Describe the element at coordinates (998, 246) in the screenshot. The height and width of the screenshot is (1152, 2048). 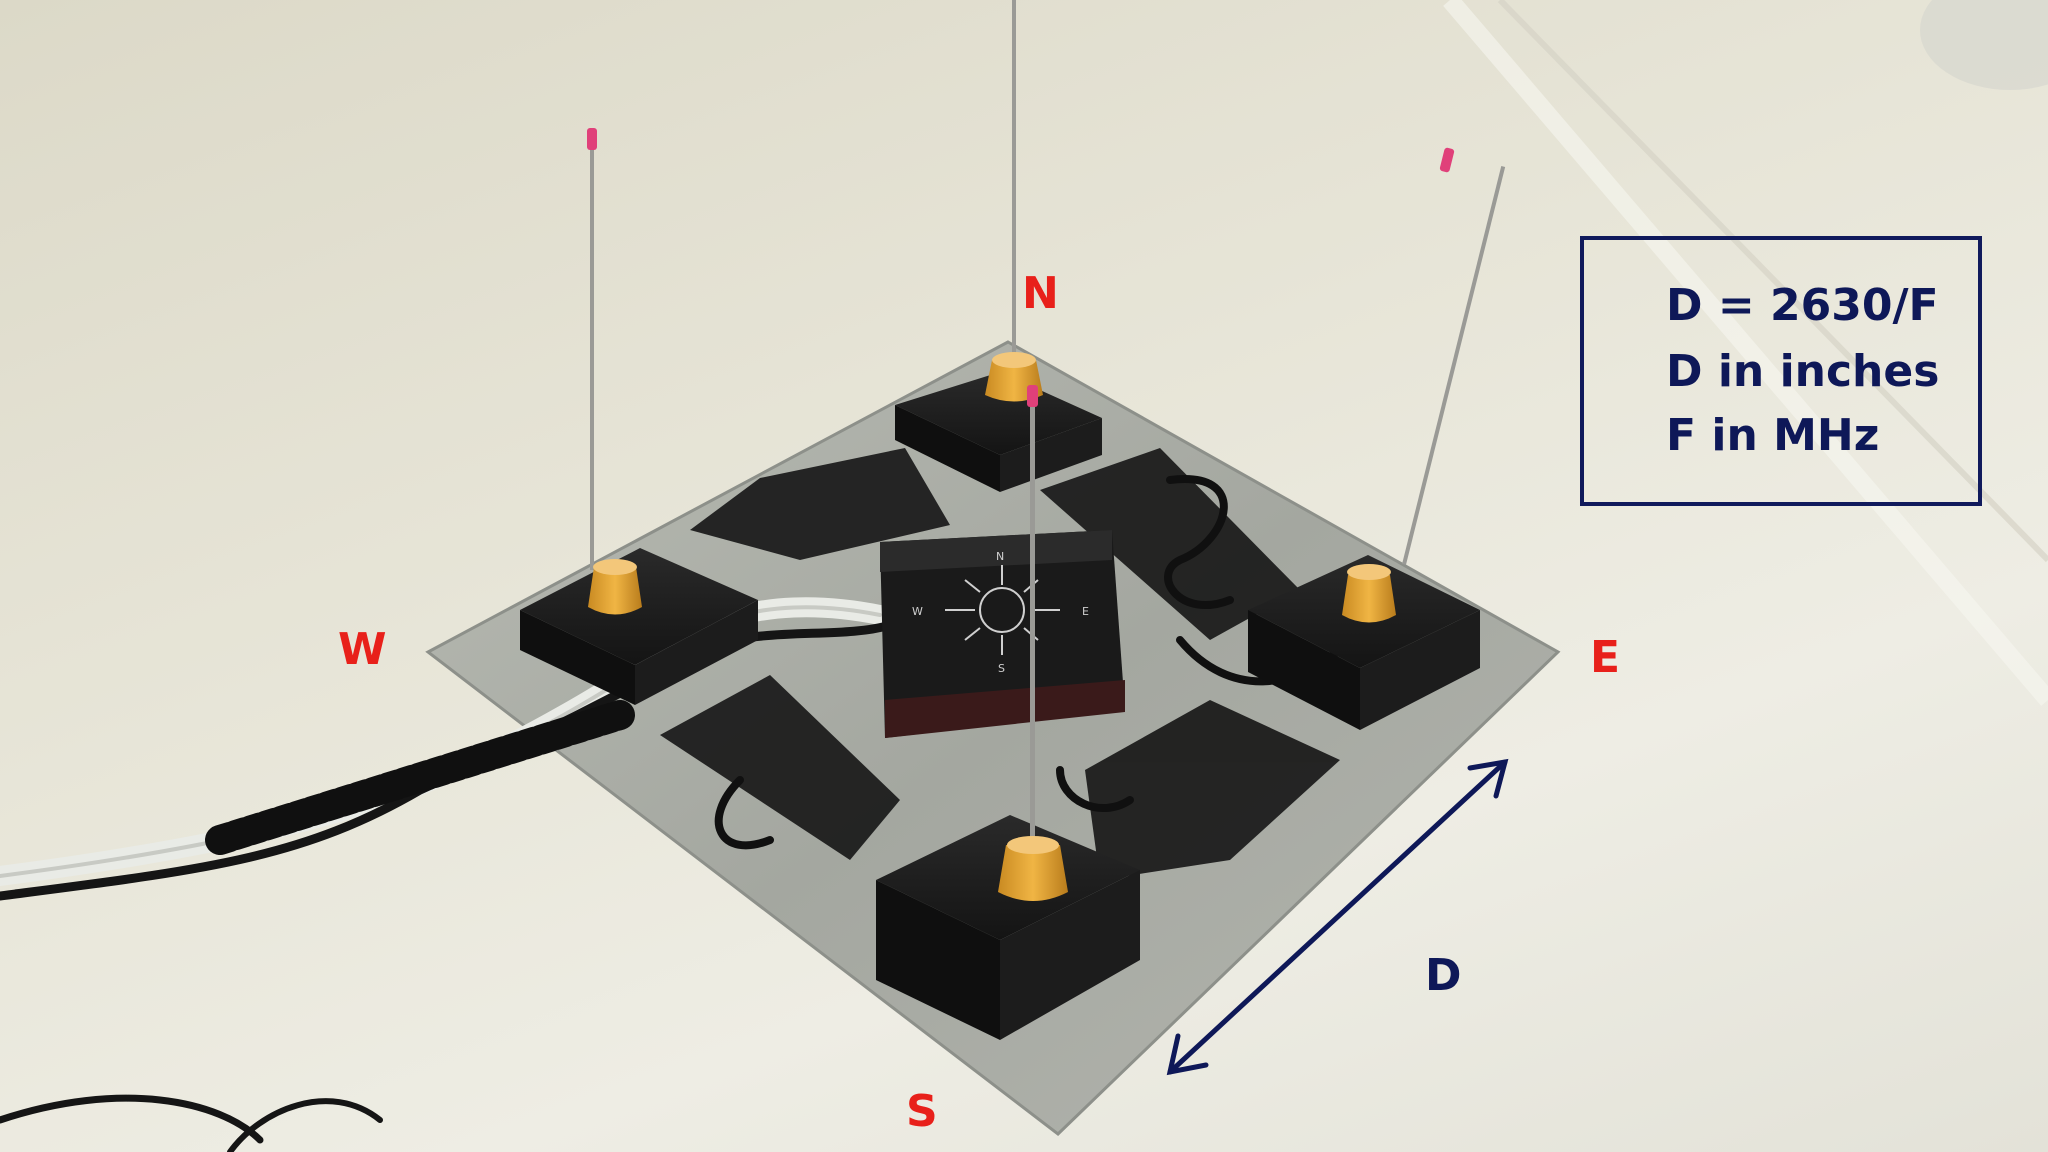
I see `antenna-north` at that location.